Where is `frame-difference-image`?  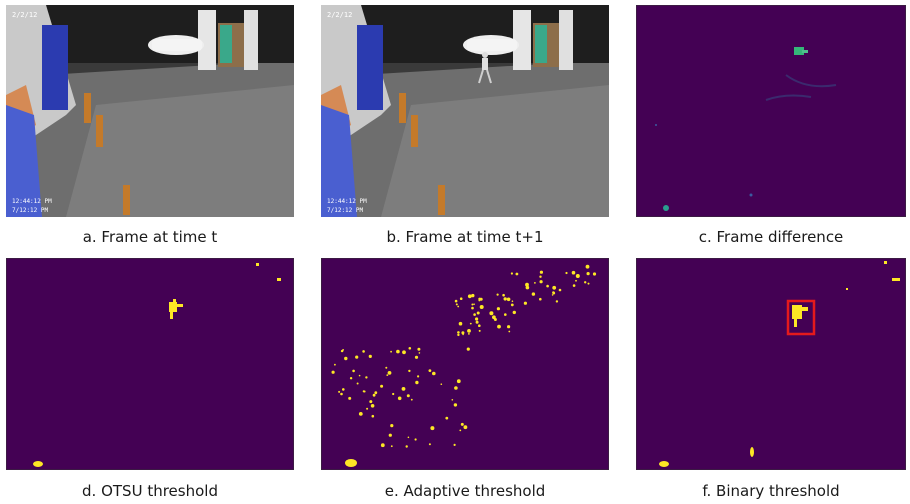 frame-difference-image is located at coordinates (771, 111).